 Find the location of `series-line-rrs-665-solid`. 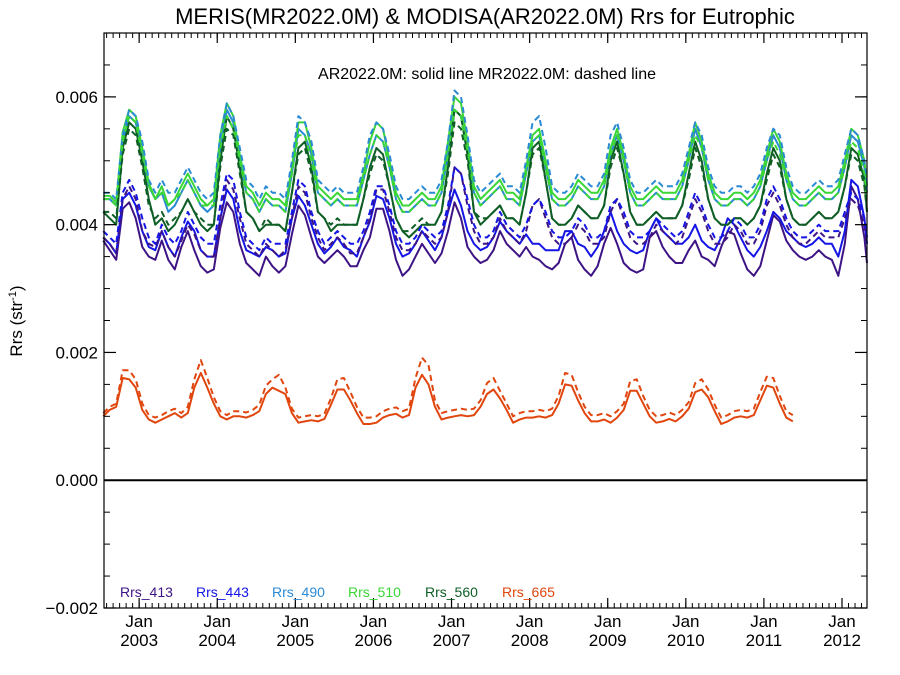

series-line-rrs-665-solid is located at coordinates (448, 398).